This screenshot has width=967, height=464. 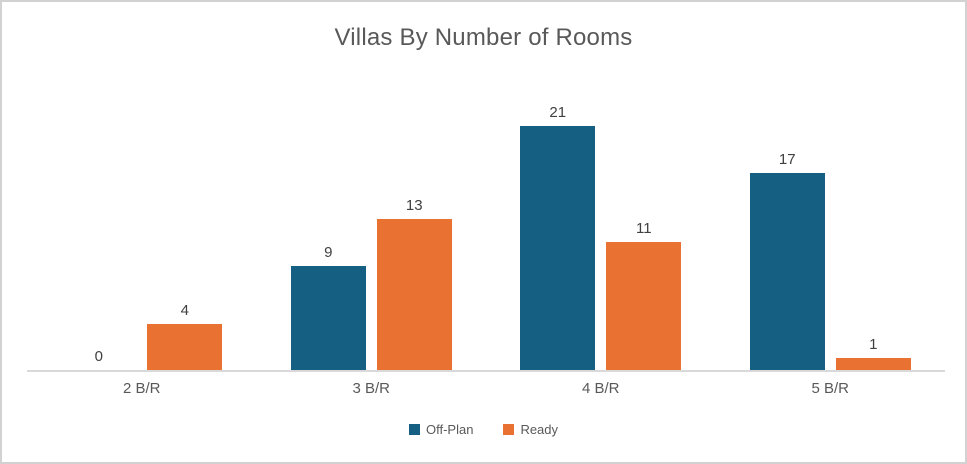 What do you see at coordinates (483, 429) in the screenshot?
I see `legend: Off-Plan Ready` at bounding box center [483, 429].